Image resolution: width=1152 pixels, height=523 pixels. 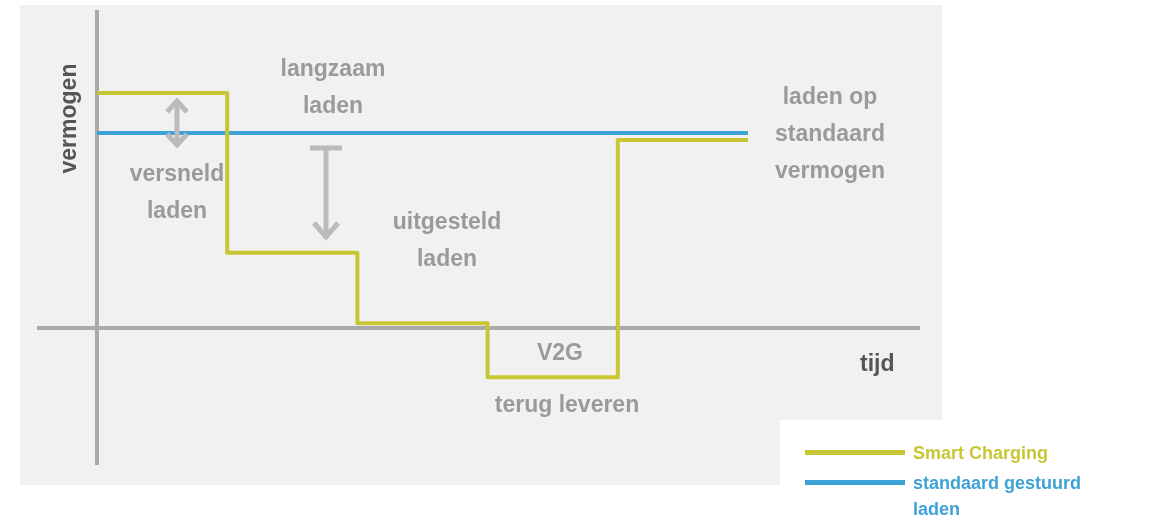 I want to click on annotation: laden op standaard vermogen, so click(x=830, y=133).